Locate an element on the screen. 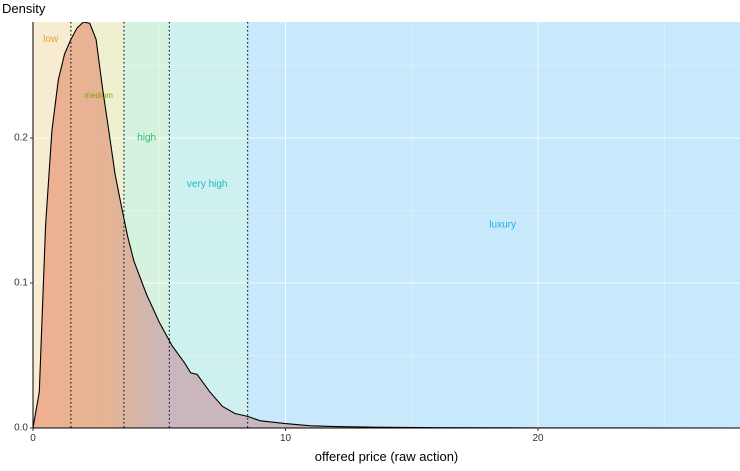  y-axis-title: Density is located at coordinates (24, 8).